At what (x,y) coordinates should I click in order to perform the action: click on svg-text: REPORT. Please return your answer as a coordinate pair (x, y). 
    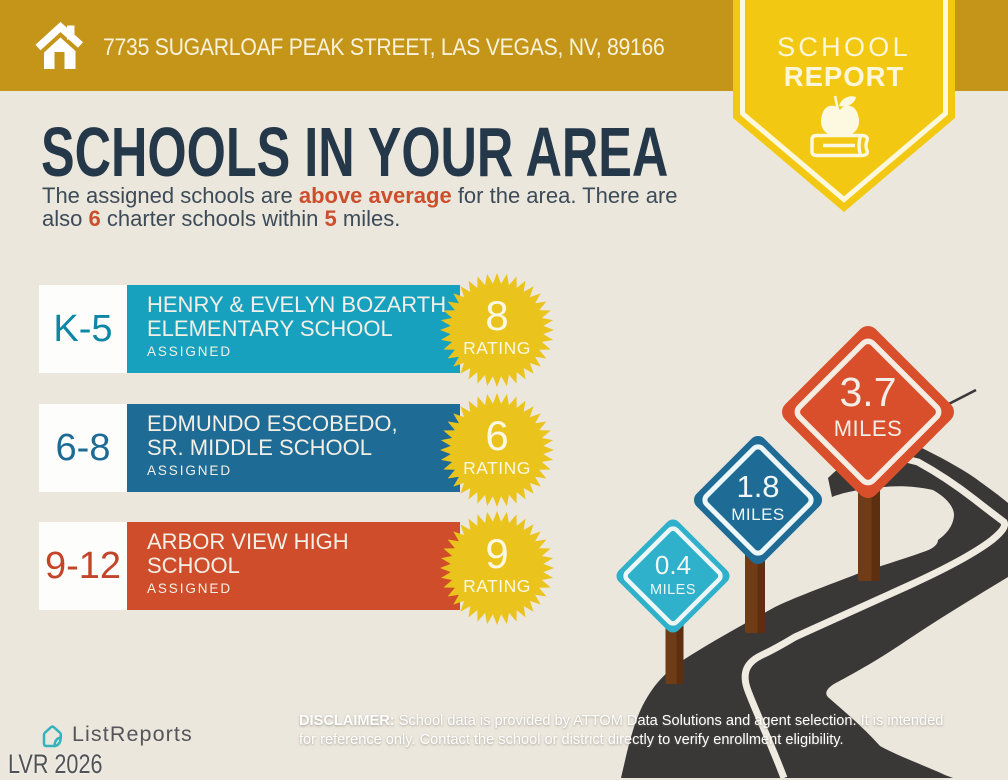
    Looking at the image, I should click on (844, 76).